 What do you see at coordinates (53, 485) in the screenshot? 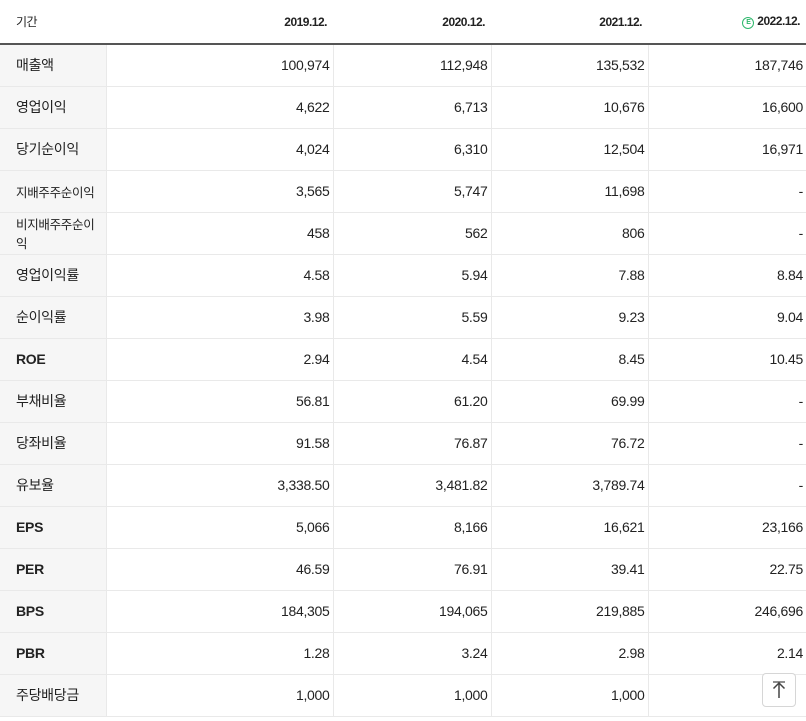
I see `row-label: 유보율` at bounding box center [53, 485].